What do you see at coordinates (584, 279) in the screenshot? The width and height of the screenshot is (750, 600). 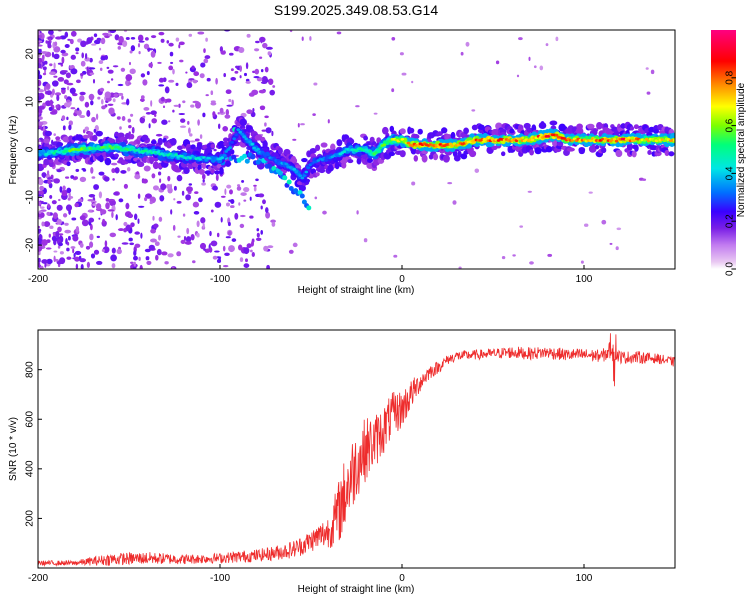 I see `x-tick-label: 100` at bounding box center [584, 279].